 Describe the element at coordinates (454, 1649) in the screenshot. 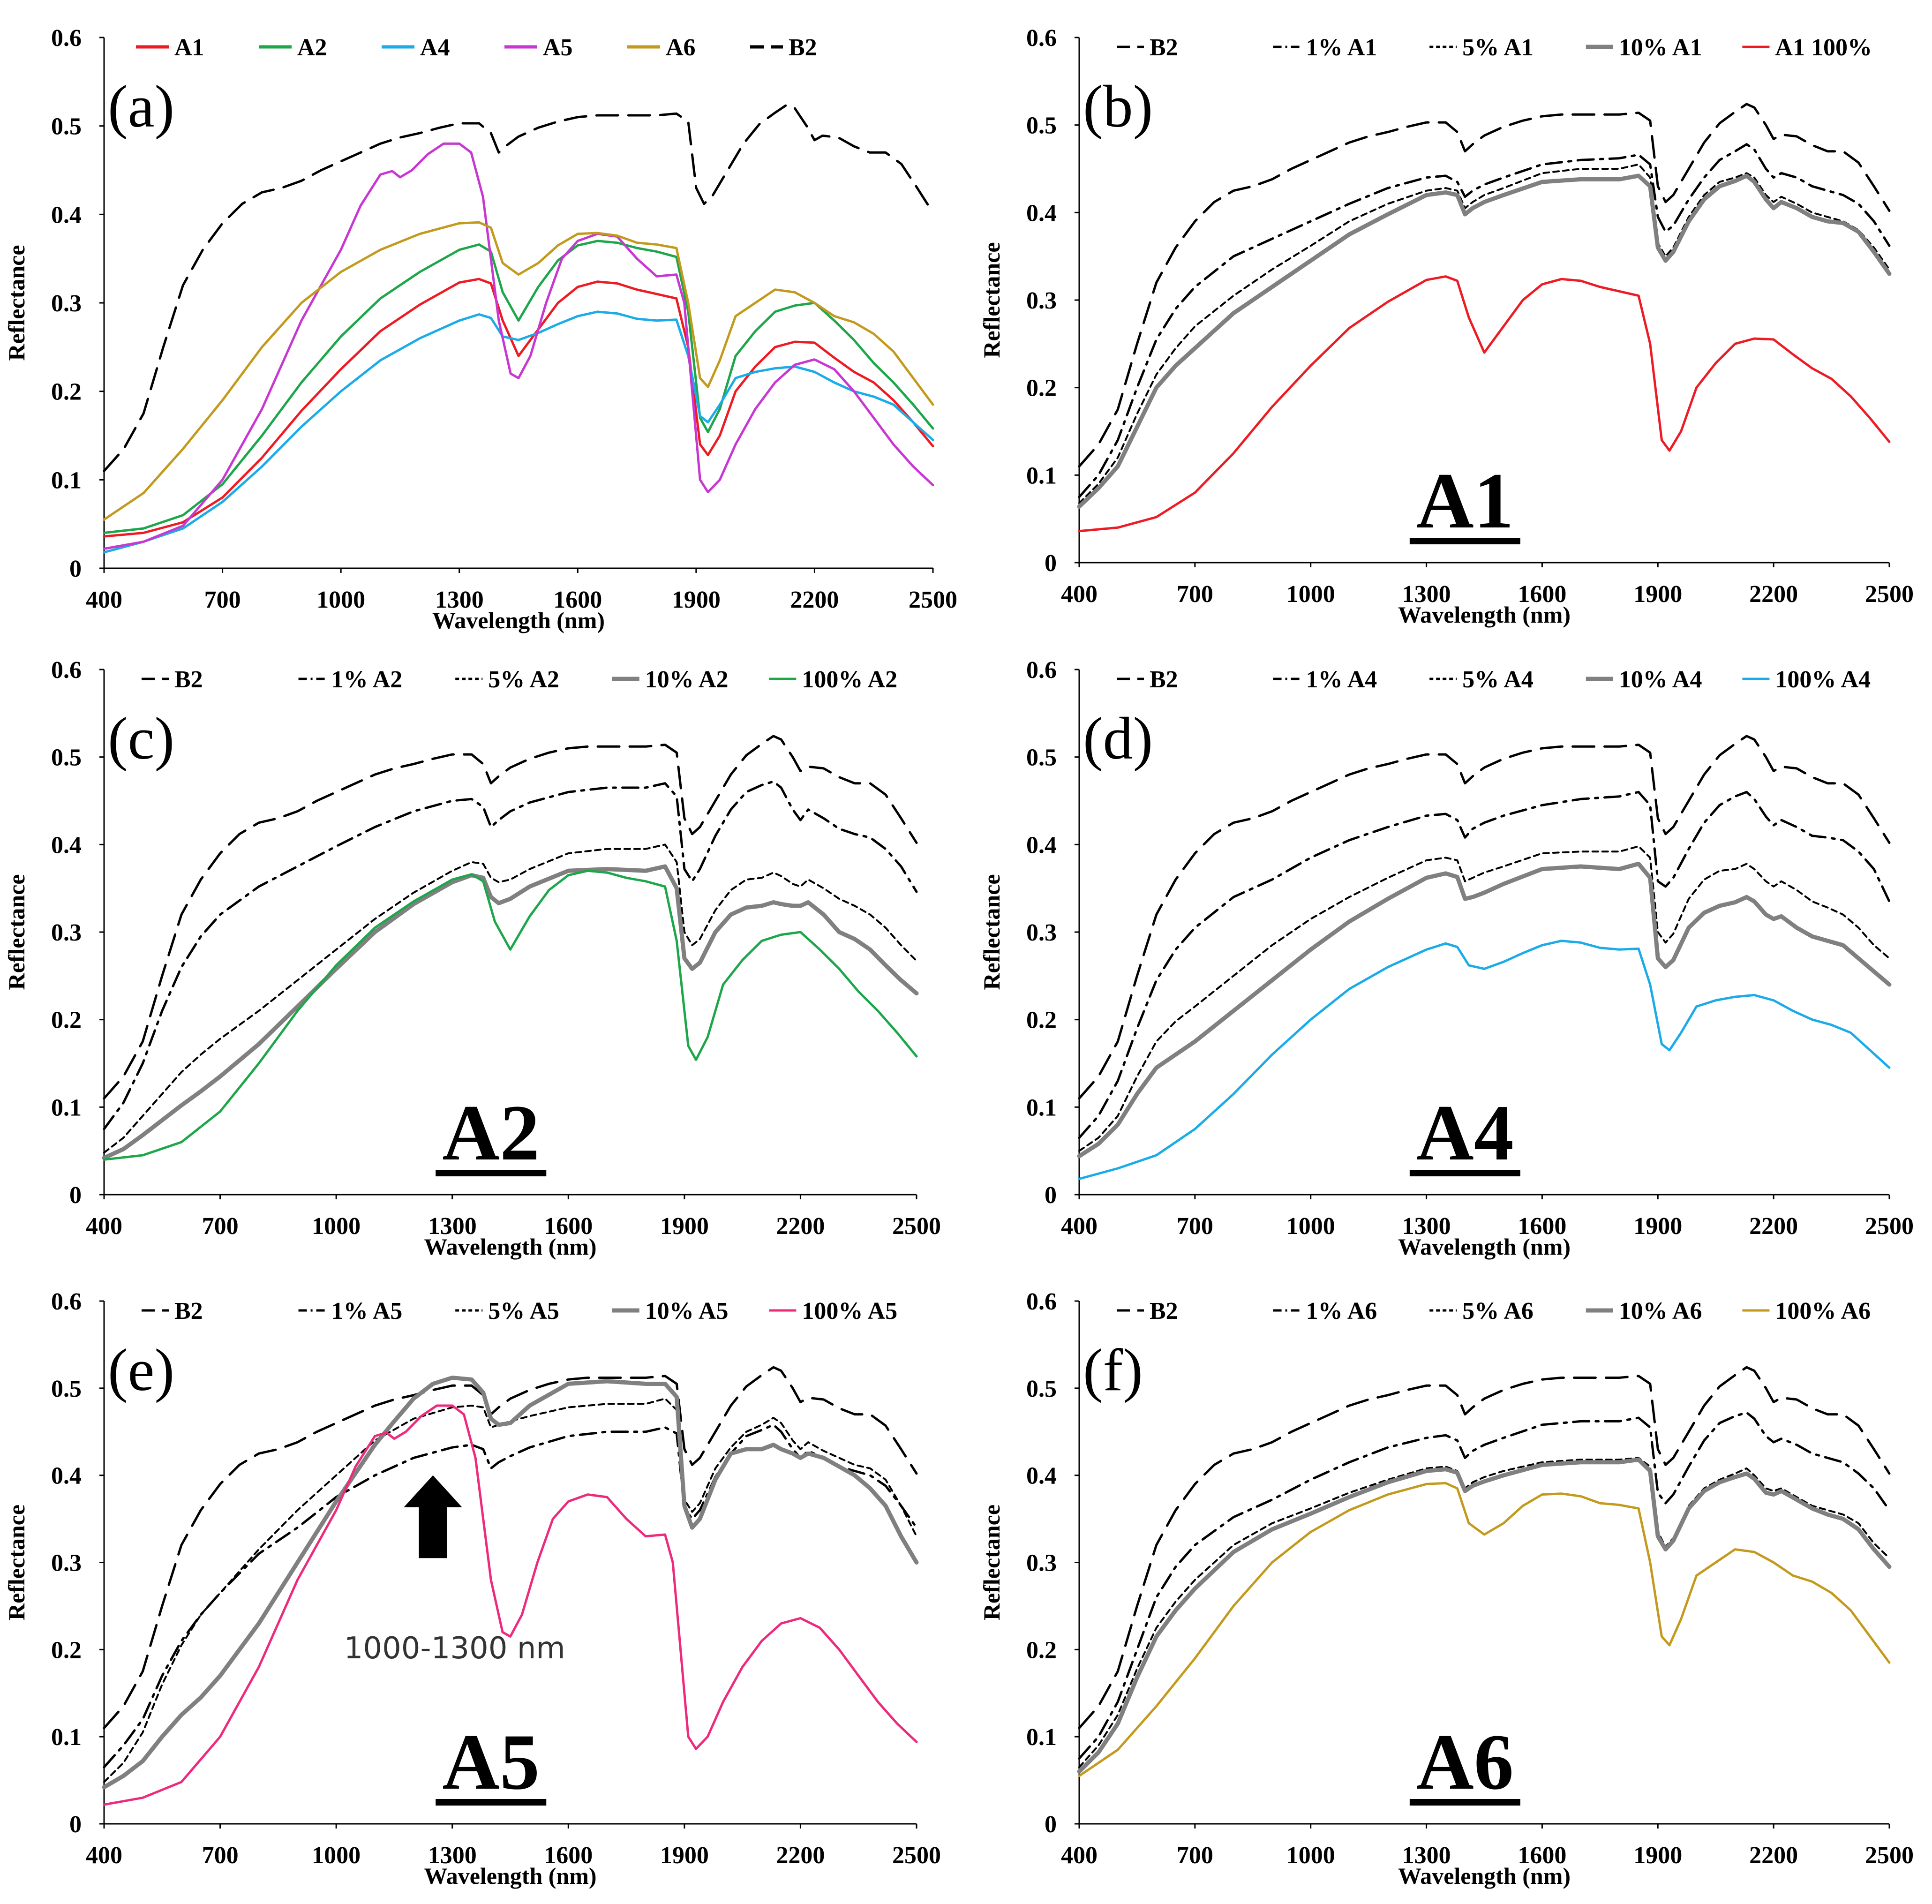

I see `annotation-text: 1000-1300 nm` at that location.